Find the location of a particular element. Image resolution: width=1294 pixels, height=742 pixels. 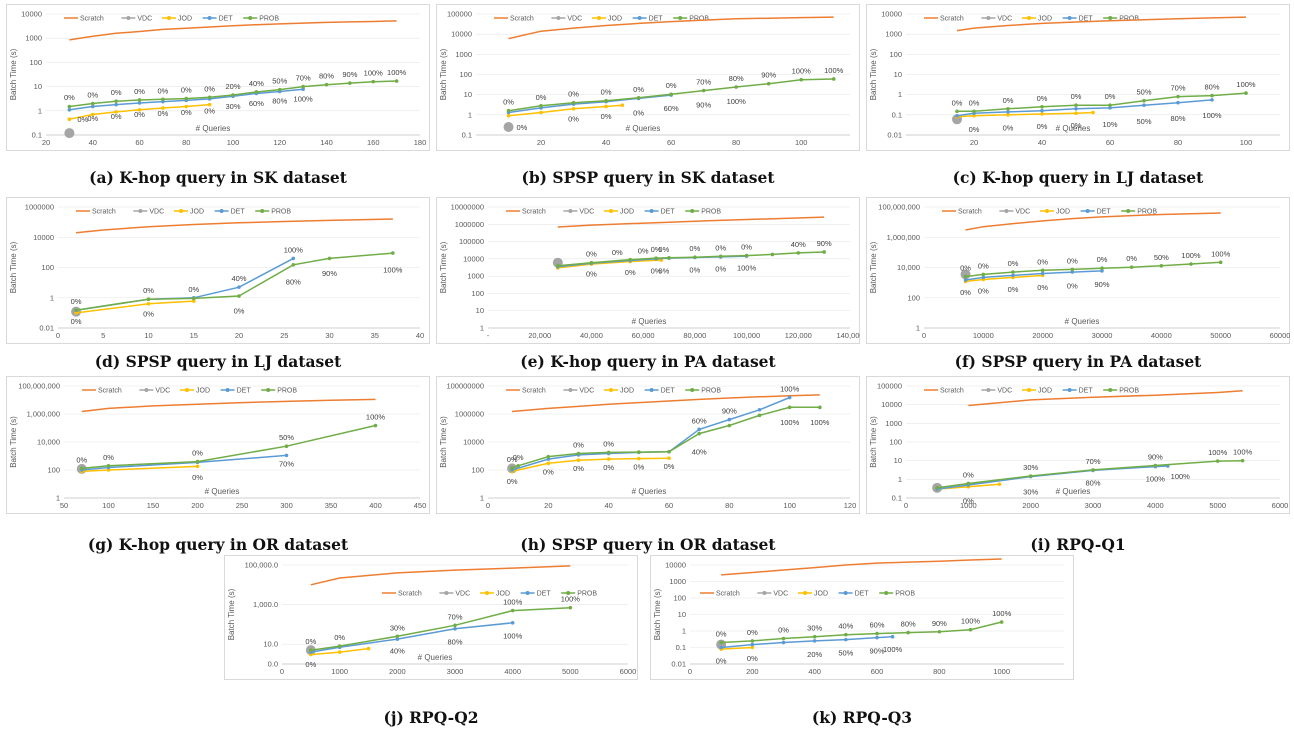

data-label: 60% is located at coordinates (256, 103).